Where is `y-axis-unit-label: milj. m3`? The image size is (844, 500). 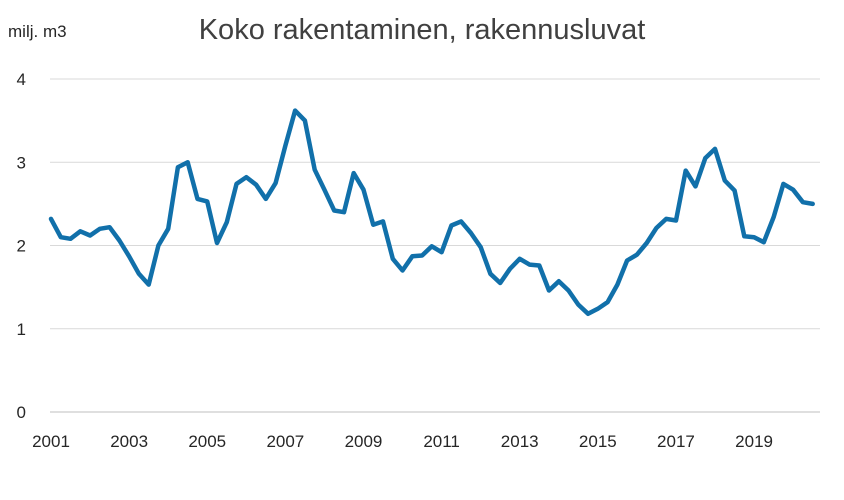
y-axis-unit-label: milj. m3 is located at coordinates (37, 31).